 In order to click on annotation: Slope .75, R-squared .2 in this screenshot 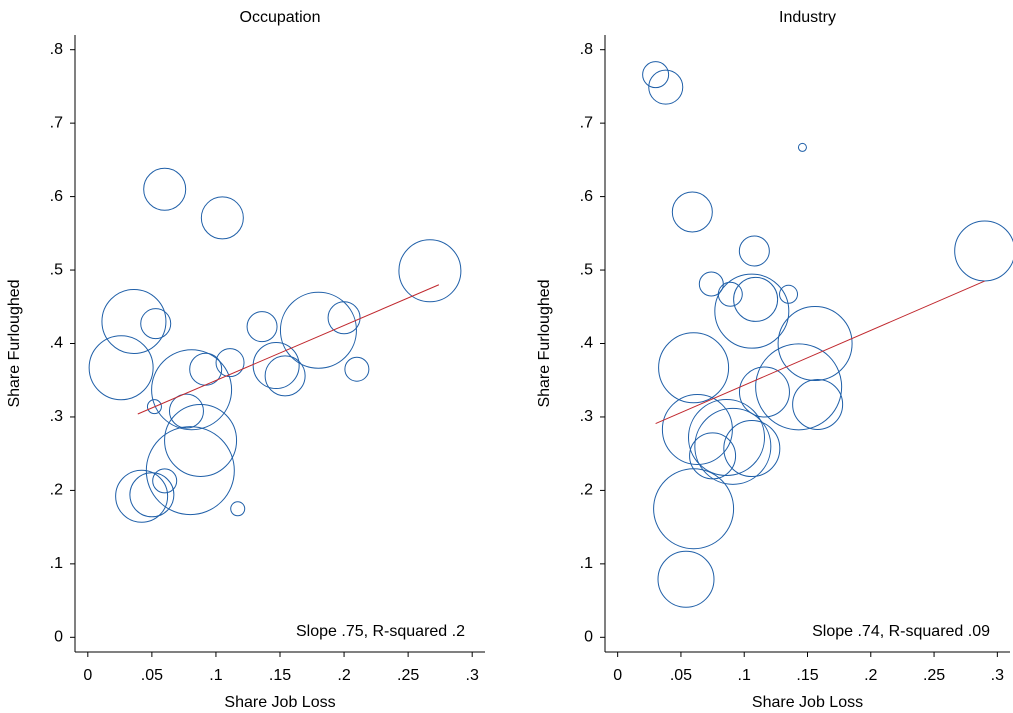, I will do `click(380, 631)`.